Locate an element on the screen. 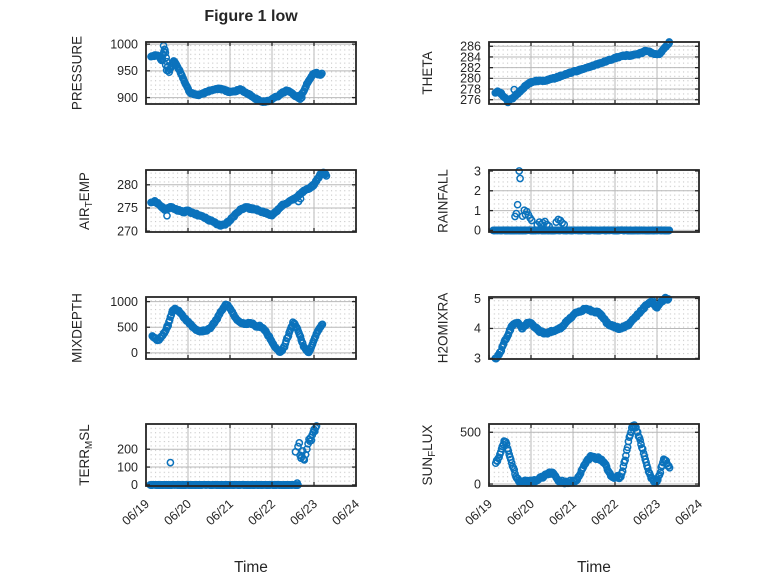 This screenshot has height=583, width=778. ylabel-PRESSURE: PRESSURE is located at coordinates (77, 73).